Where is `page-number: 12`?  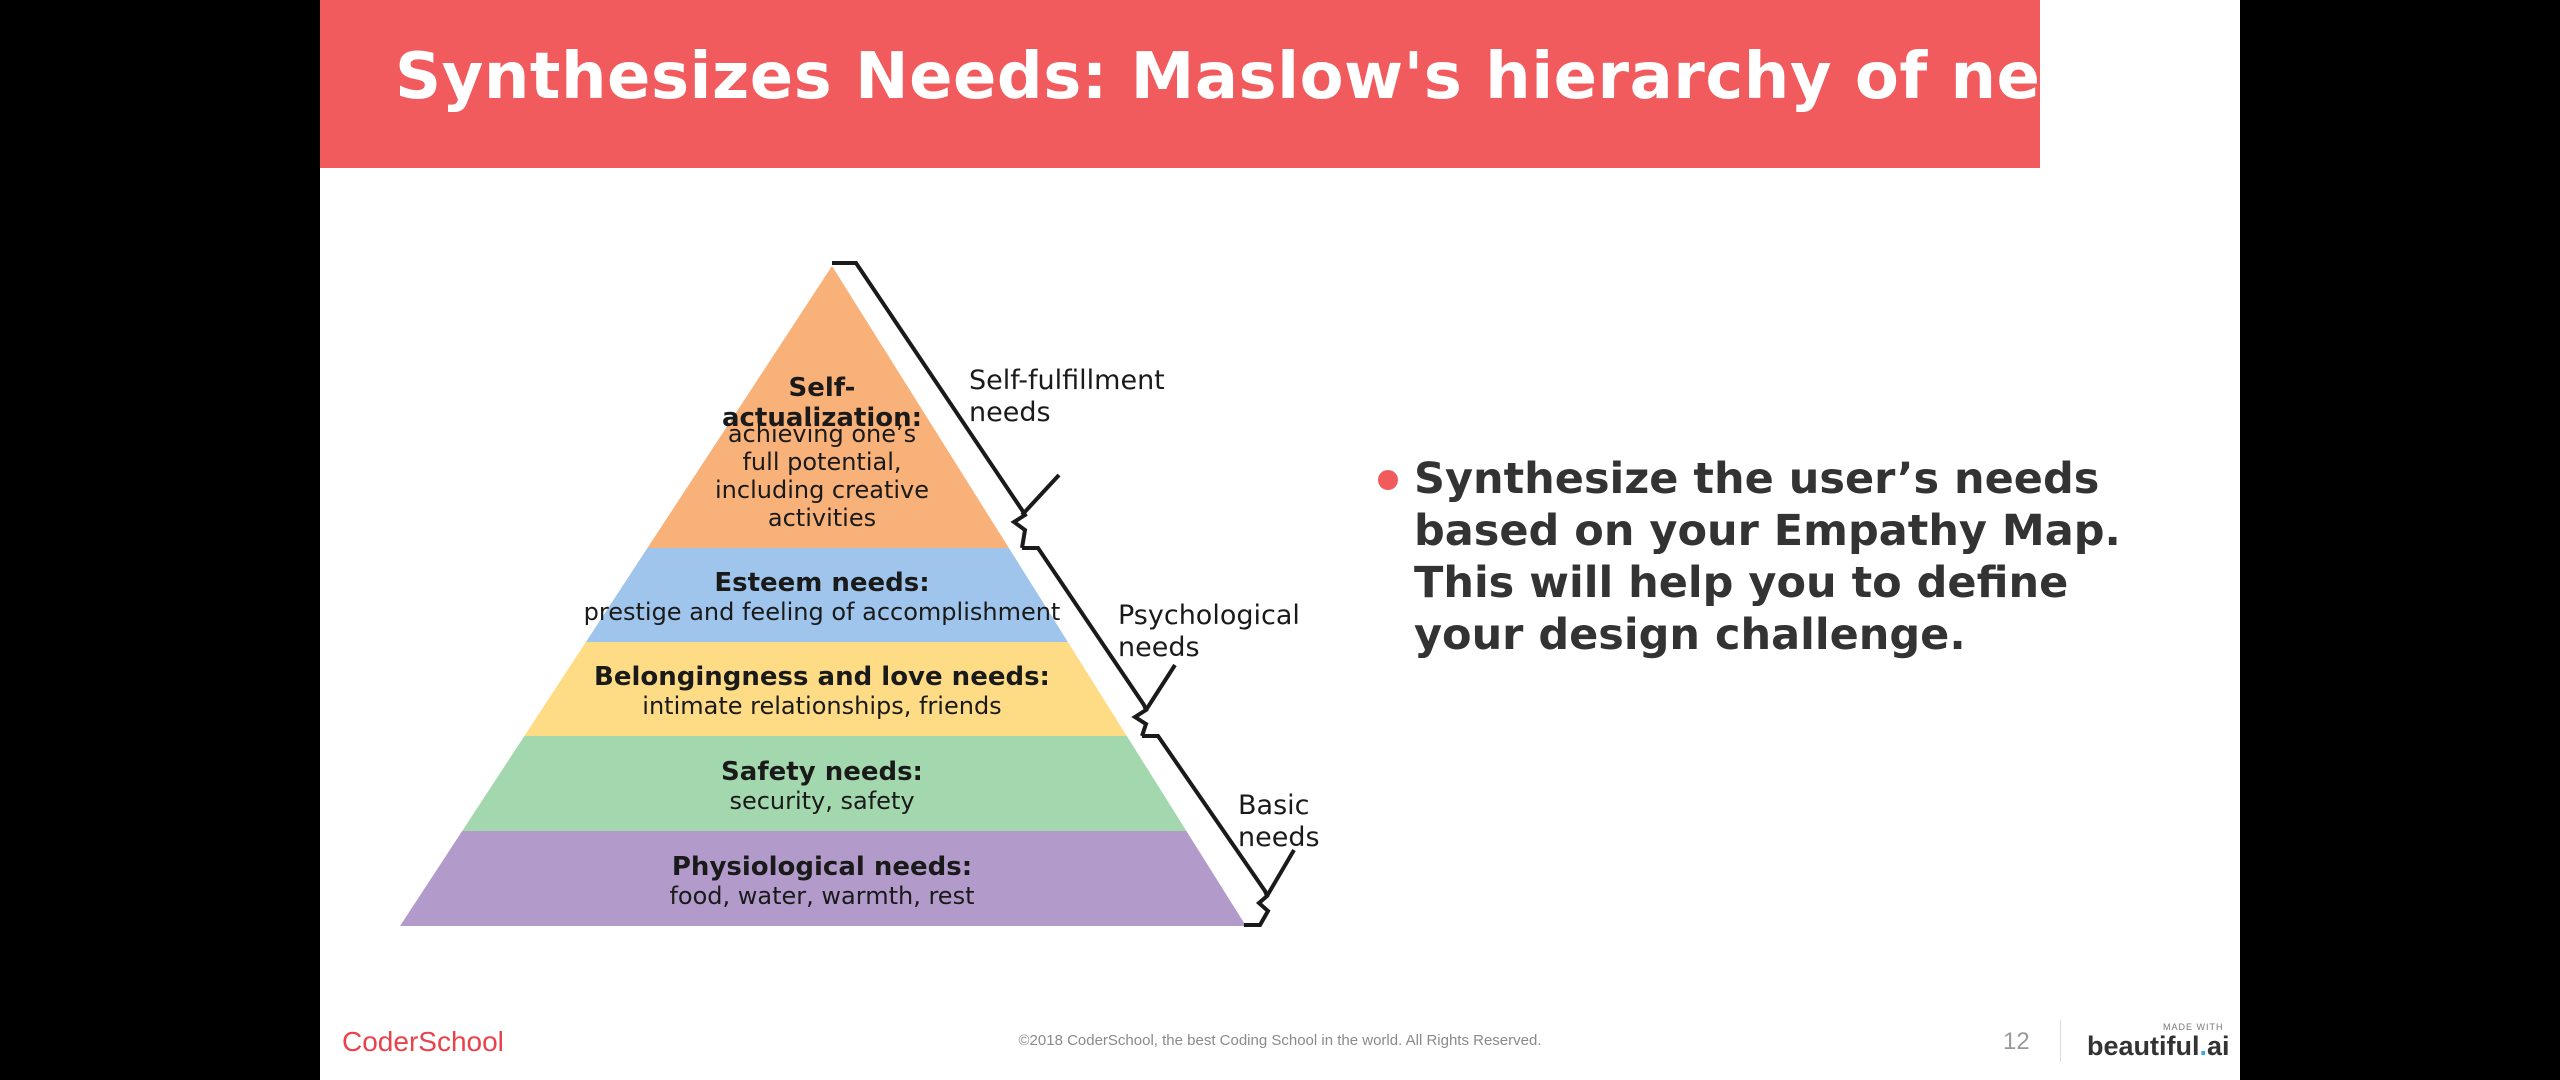
page-number: 12 is located at coordinates (2016, 1041).